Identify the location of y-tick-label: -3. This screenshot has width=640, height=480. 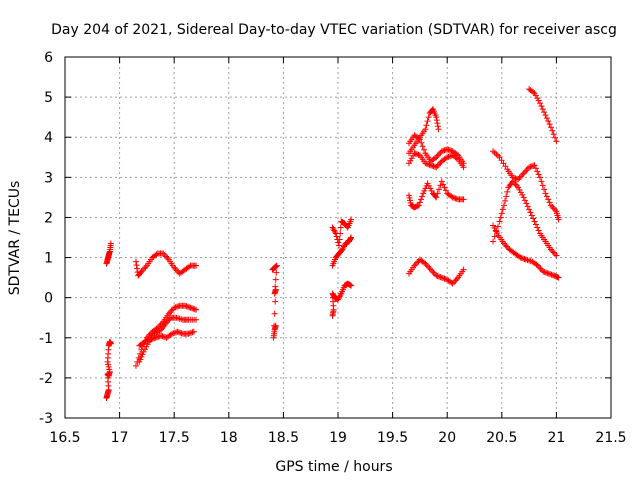
(46, 419).